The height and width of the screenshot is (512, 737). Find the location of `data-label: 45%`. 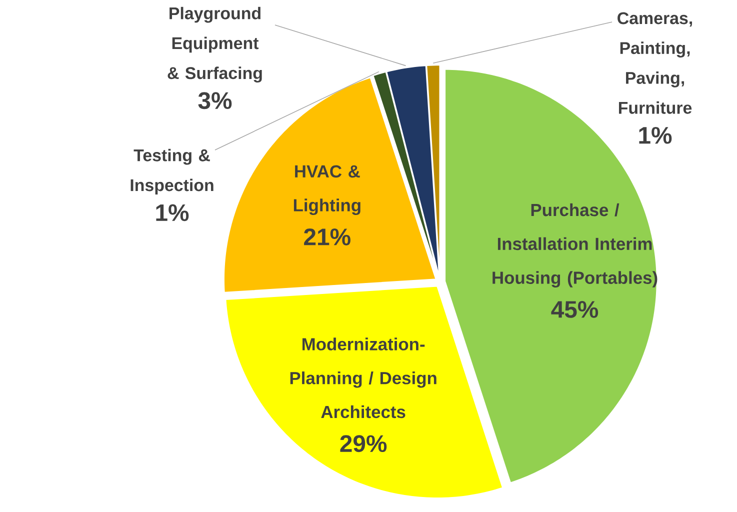

data-label: 45% is located at coordinates (574, 309).